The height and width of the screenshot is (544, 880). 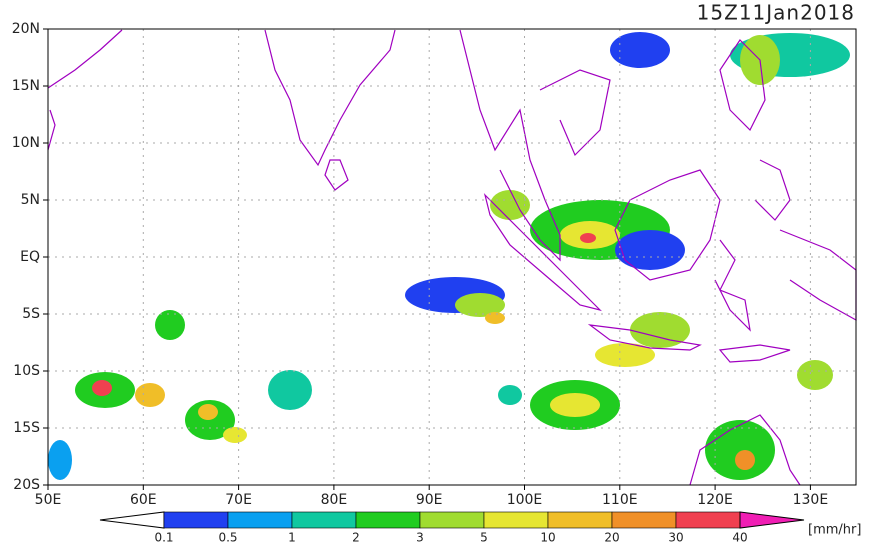 I want to click on lat-label: 10N, so click(x=26, y=143).